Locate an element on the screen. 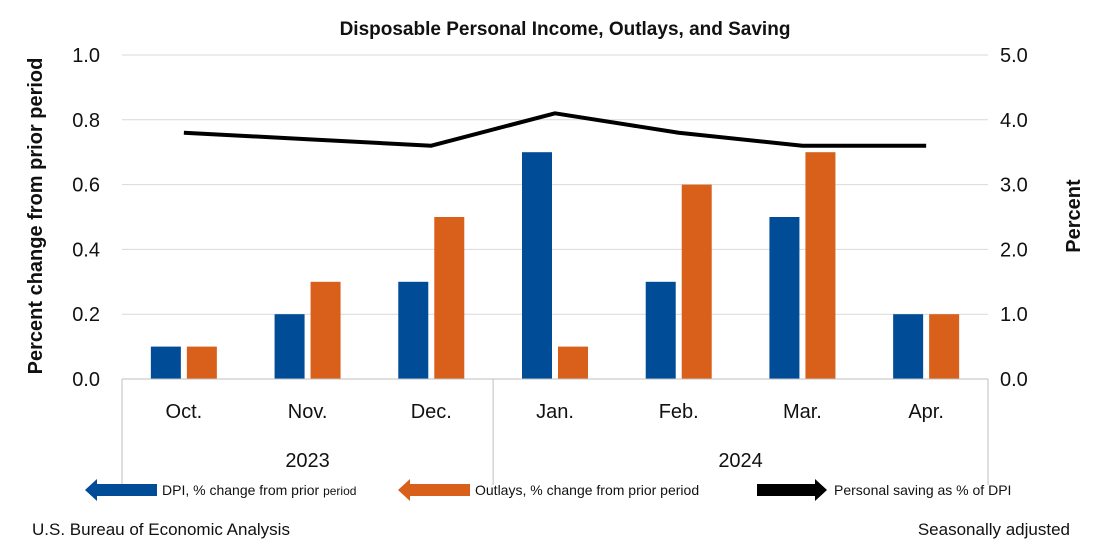 The width and height of the screenshot is (1099, 550). group-label: 2023 is located at coordinates (307, 461).